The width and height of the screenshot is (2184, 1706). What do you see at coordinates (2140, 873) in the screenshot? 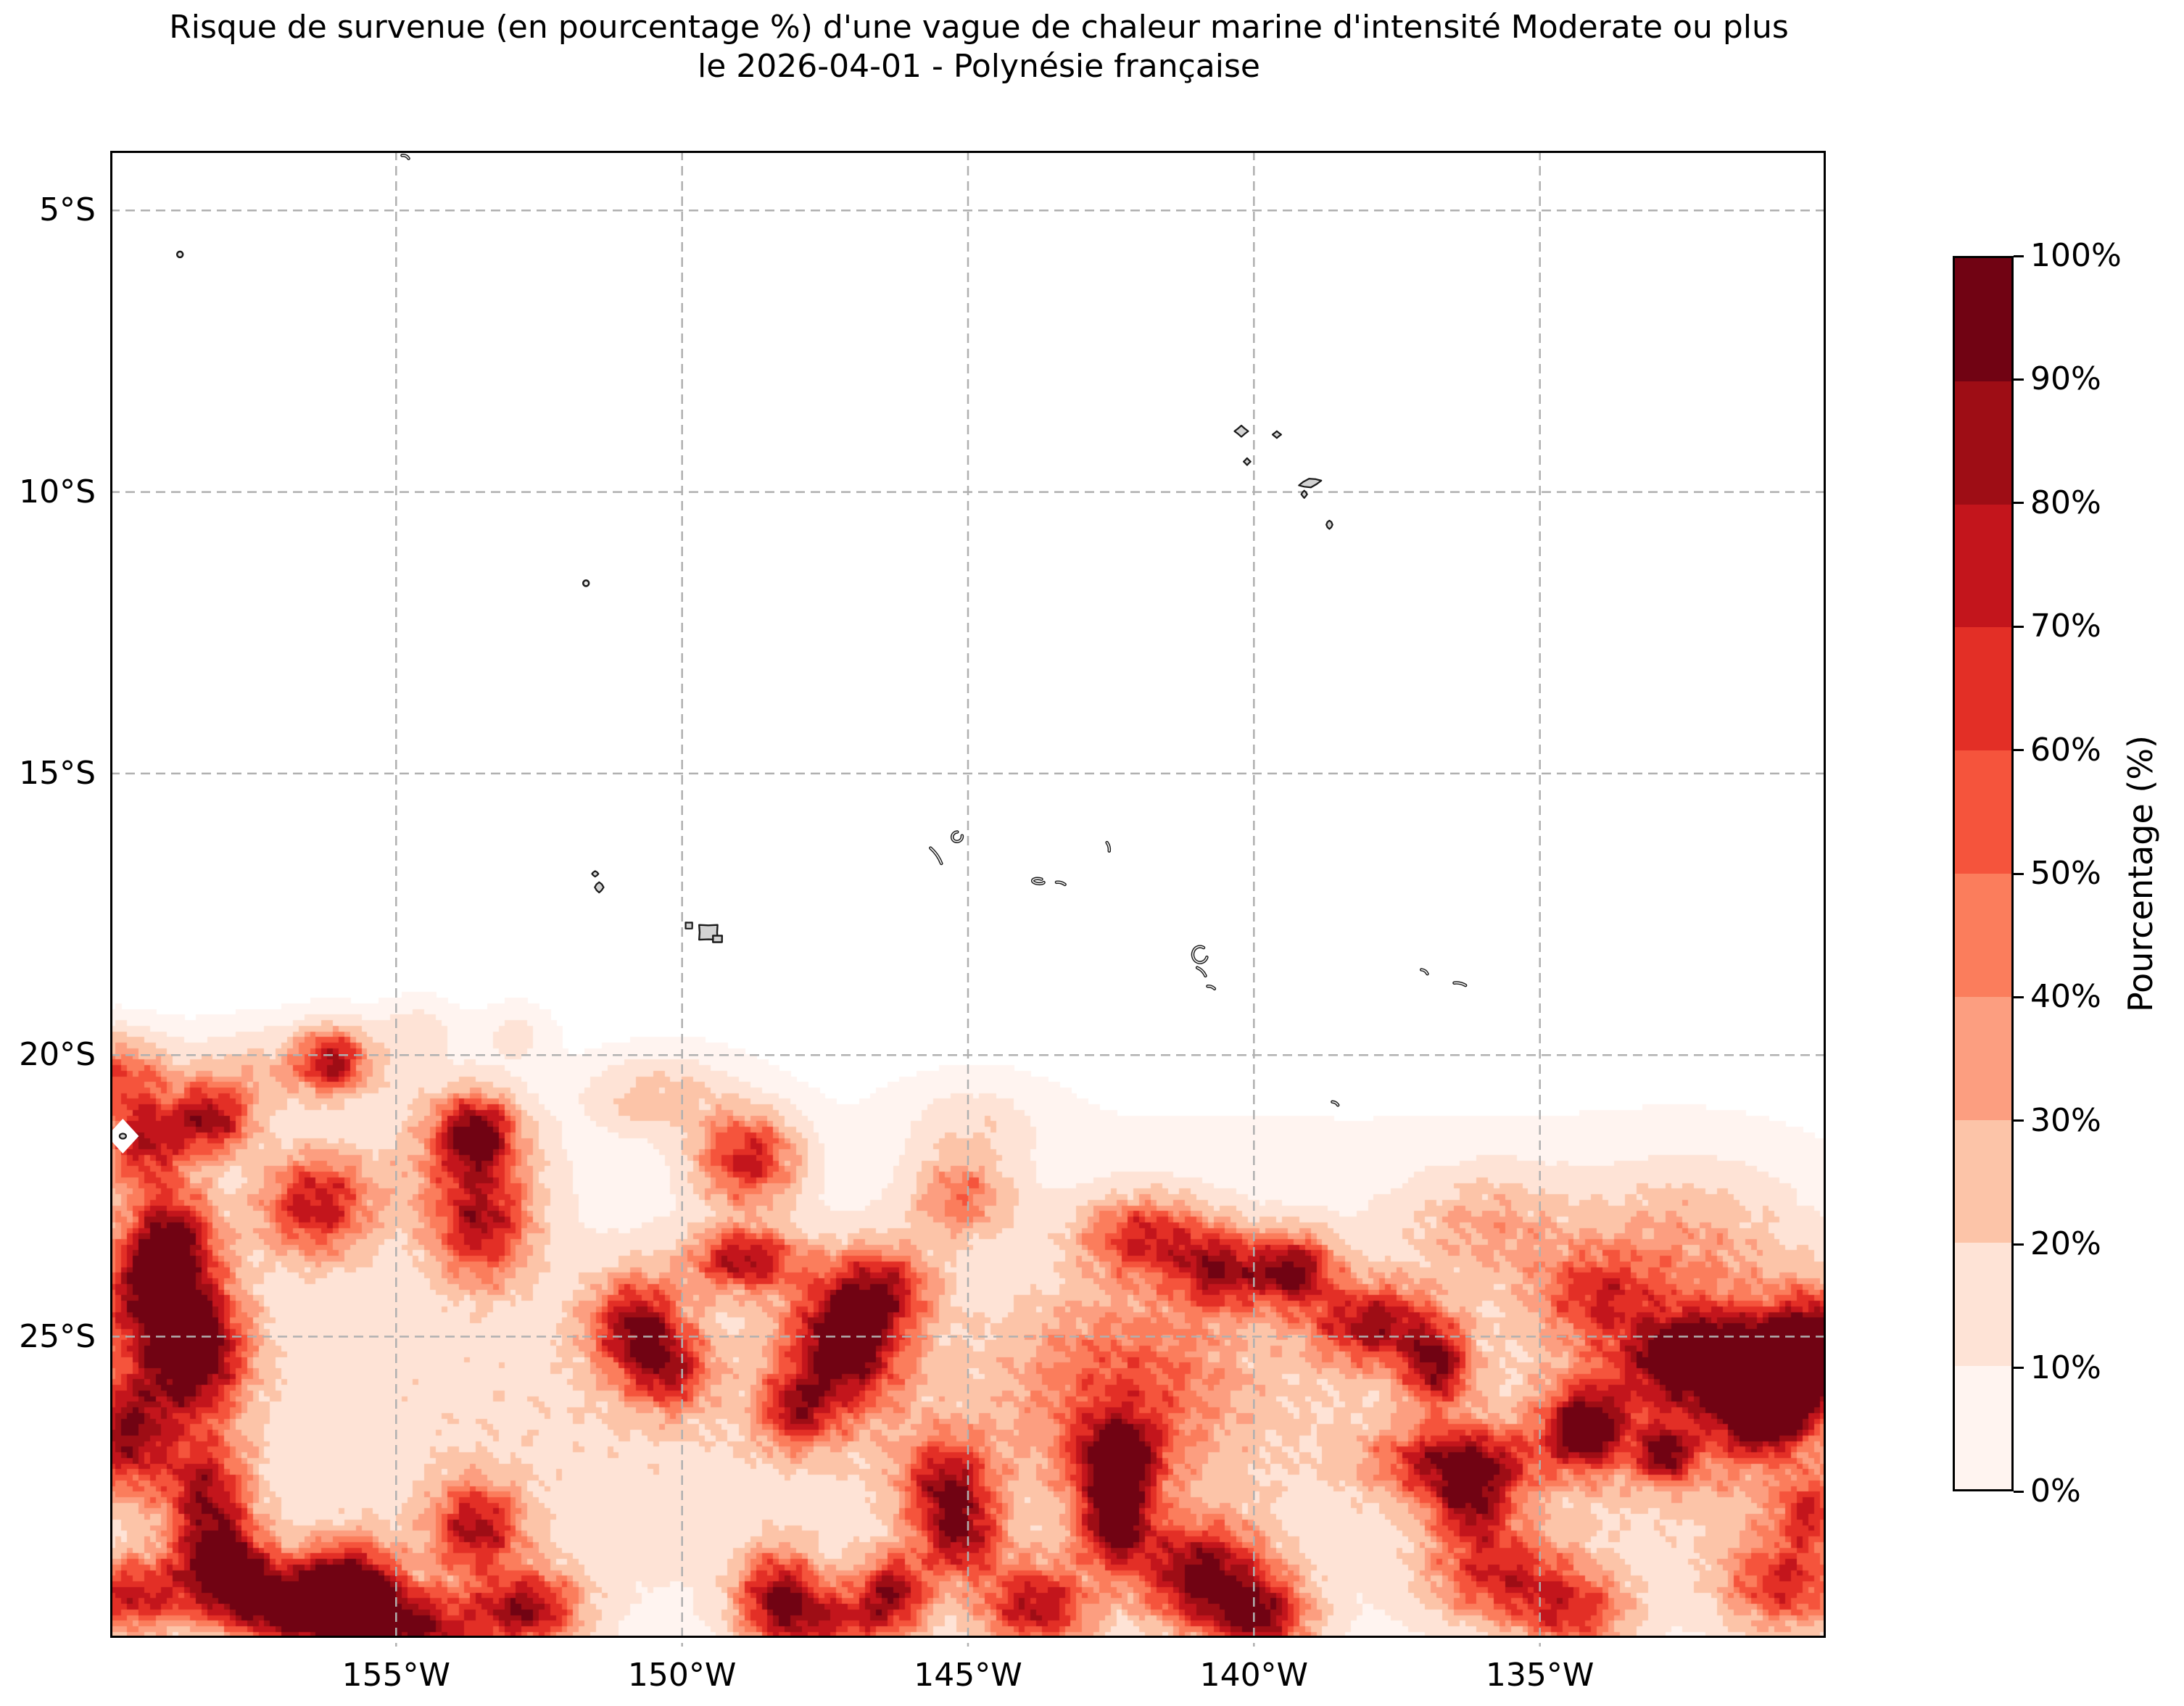
I see `colorbar-axis-label: Pourcentage (%)` at bounding box center [2140, 873].